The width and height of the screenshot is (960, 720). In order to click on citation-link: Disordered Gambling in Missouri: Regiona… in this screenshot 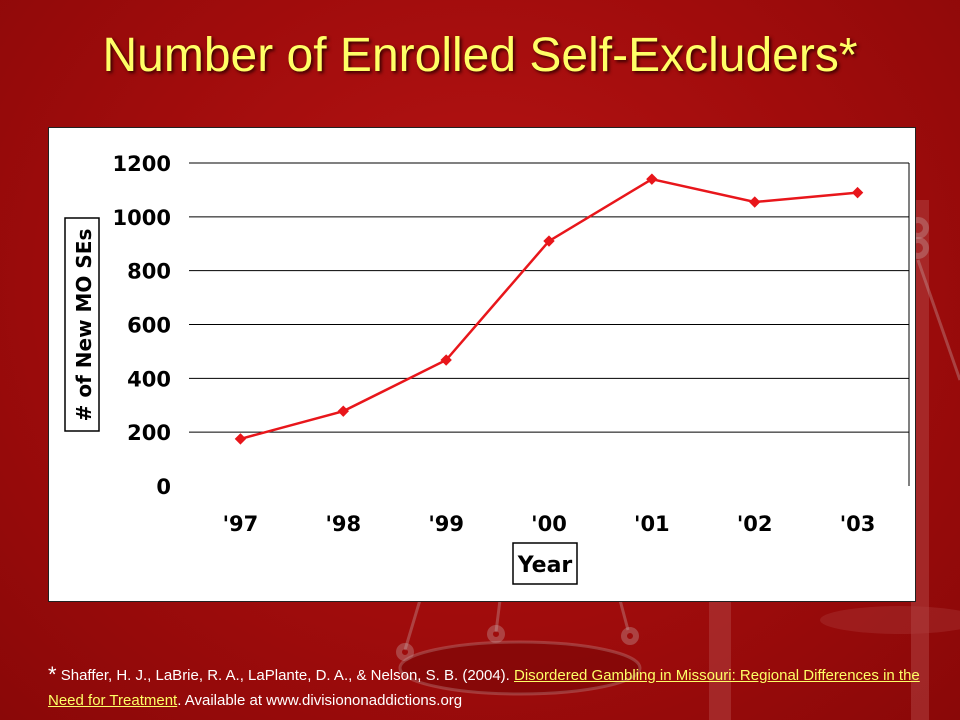, I will do `click(484, 688)`.